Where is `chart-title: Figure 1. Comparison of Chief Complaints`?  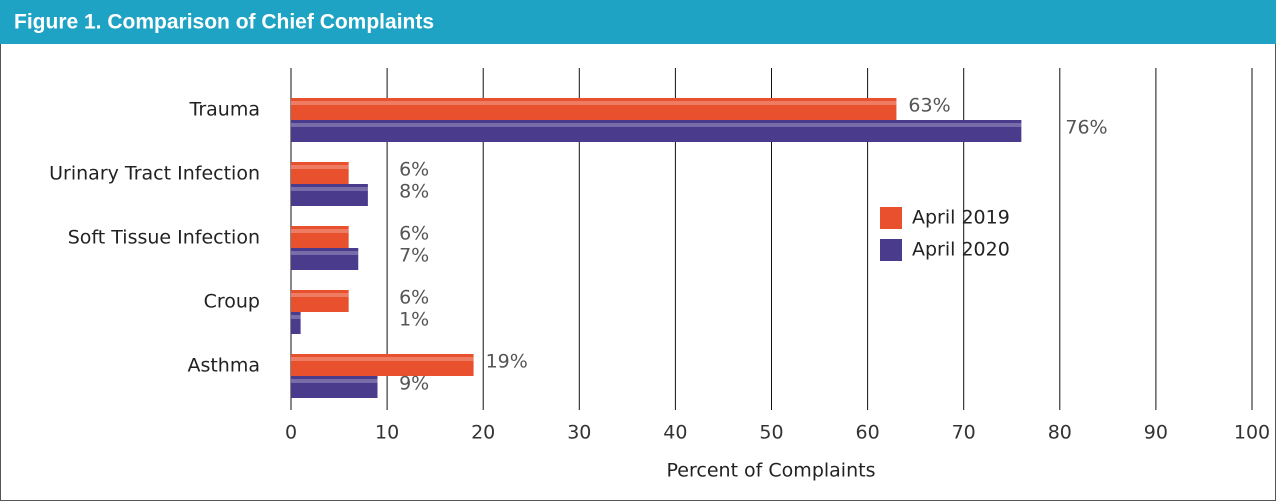 chart-title: Figure 1. Comparison of Chief Complaints is located at coordinates (224, 22).